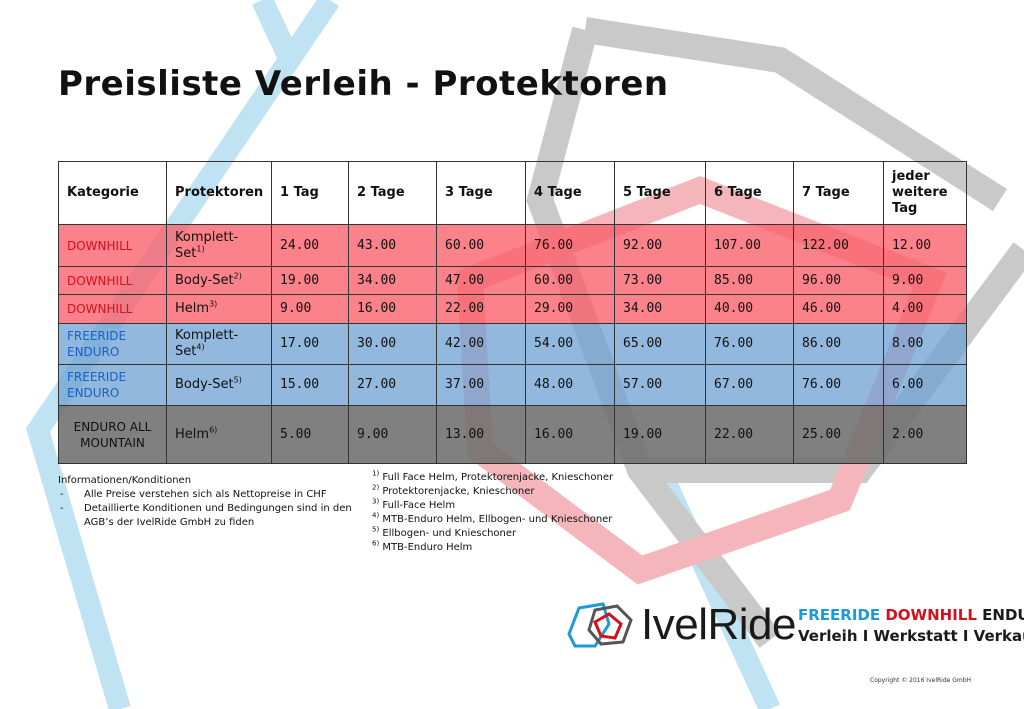  What do you see at coordinates (749, 309) in the screenshot?
I see `price-cell: 40.00` at bounding box center [749, 309].